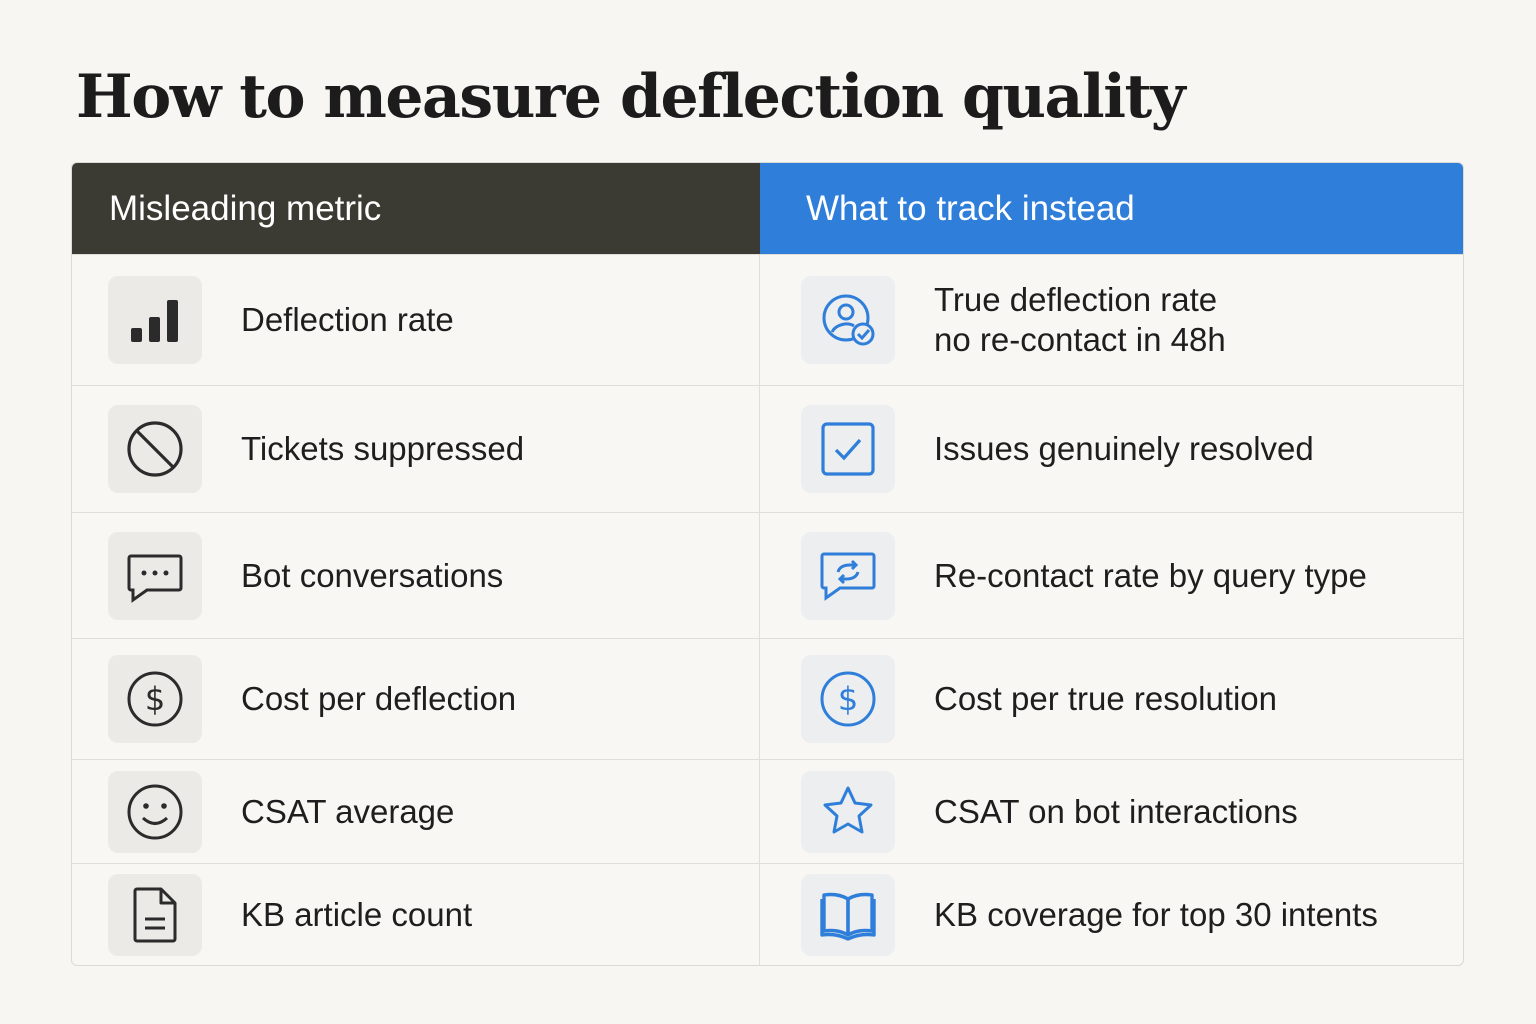  I want to click on misleading-cell: Deflection rate, so click(416, 320).